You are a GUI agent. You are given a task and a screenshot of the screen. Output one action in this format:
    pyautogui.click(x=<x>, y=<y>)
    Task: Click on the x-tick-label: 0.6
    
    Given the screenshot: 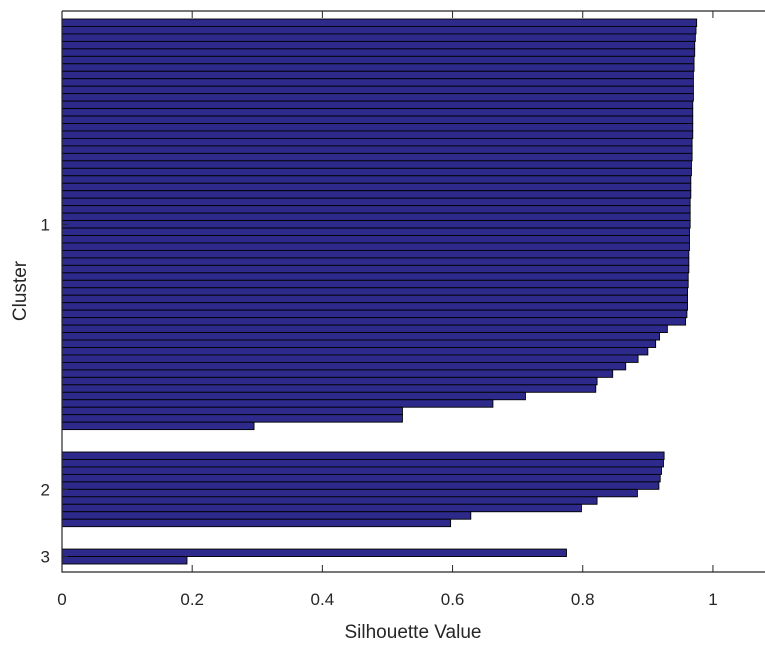 What is the action you would take?
    pyautogui.click(x=453, y=599)
    